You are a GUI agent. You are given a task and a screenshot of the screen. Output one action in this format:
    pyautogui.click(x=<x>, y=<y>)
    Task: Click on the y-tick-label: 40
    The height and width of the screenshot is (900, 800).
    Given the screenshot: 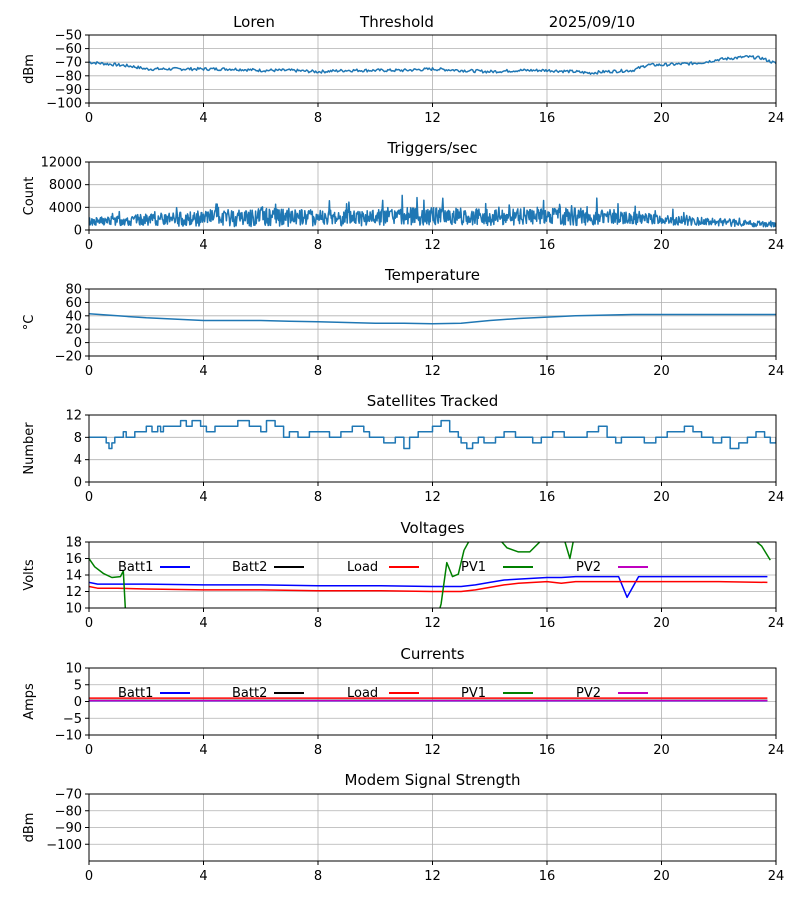 What is the action you would take?
    pyautogui.click(x=73, y=316)
    